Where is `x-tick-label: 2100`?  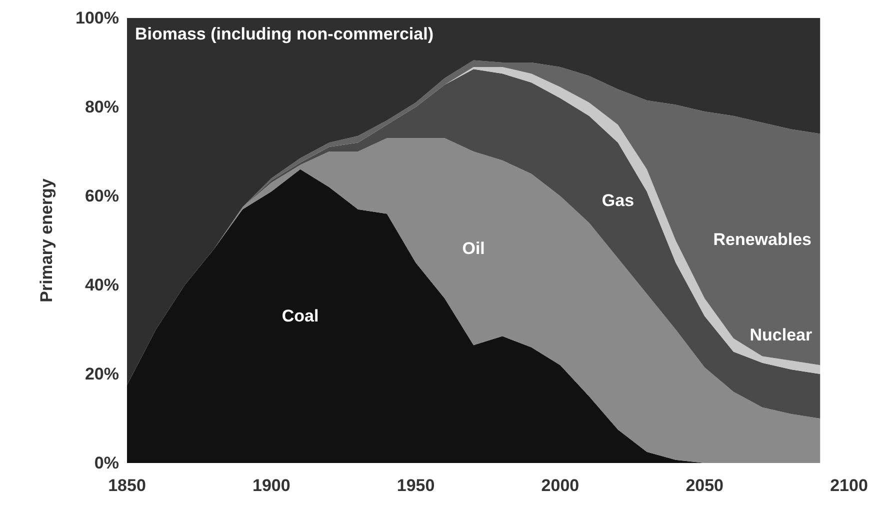
x-tick-label: 2100 is located at coordinates (849, 485).